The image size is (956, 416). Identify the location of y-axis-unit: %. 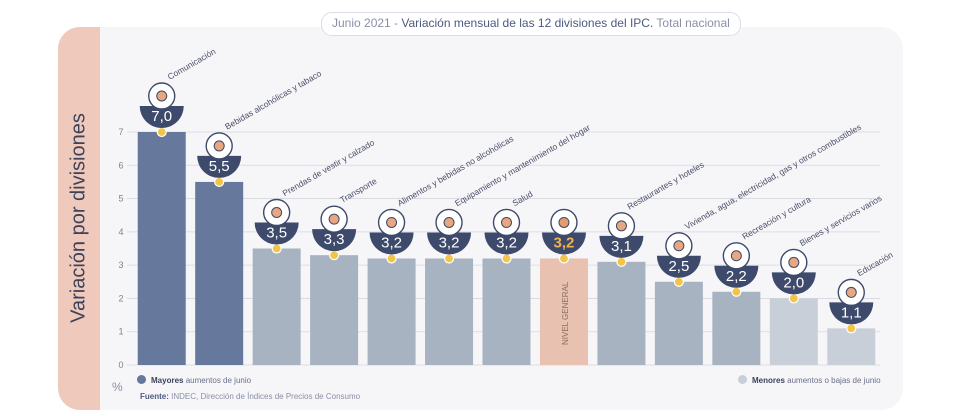
(117, 387).